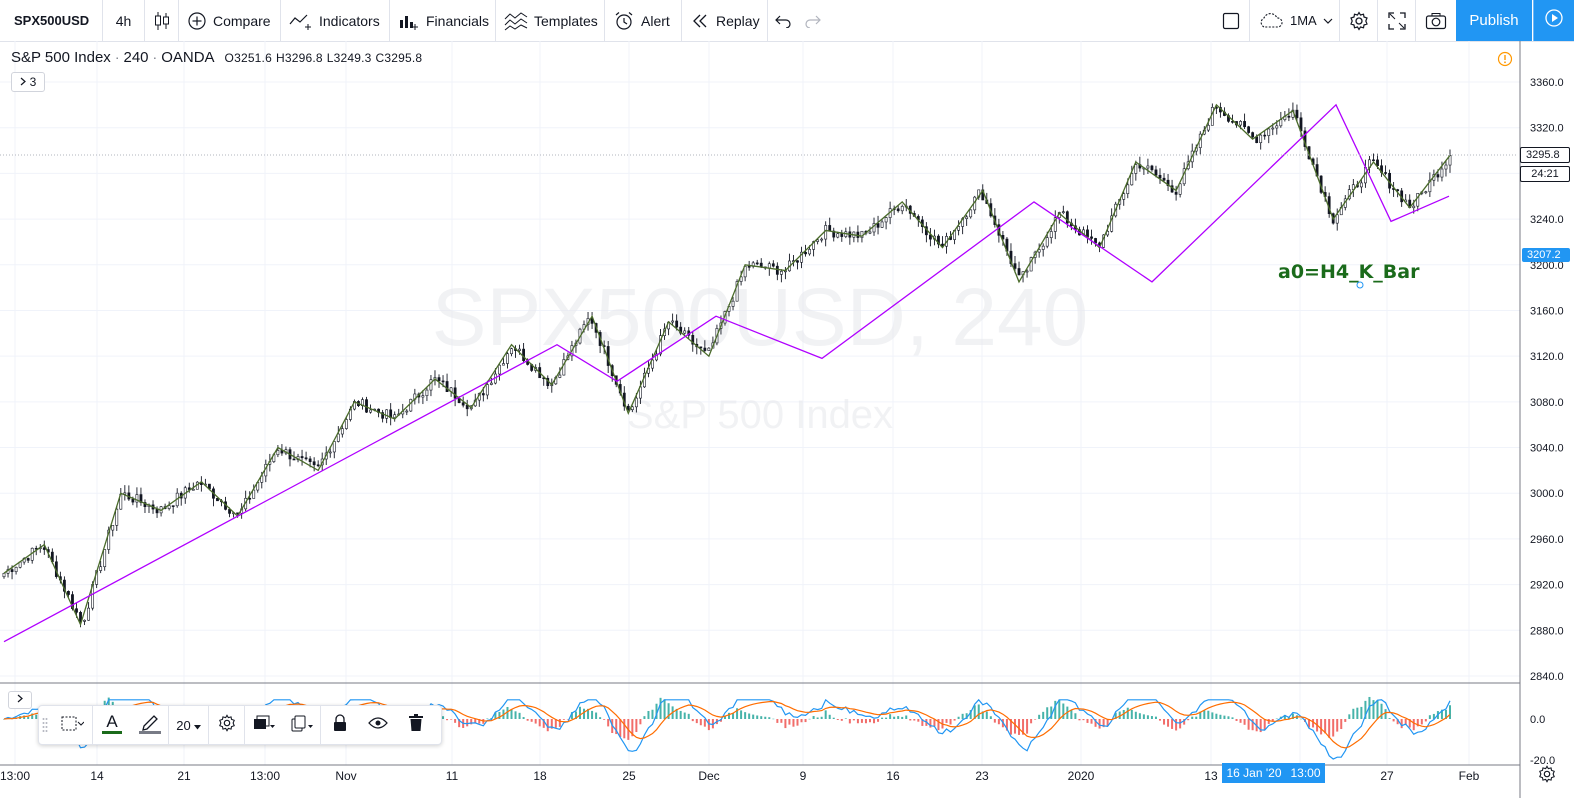 The image size is (1574, 798). I want to click on layout-select-button, so click(1231, 20).